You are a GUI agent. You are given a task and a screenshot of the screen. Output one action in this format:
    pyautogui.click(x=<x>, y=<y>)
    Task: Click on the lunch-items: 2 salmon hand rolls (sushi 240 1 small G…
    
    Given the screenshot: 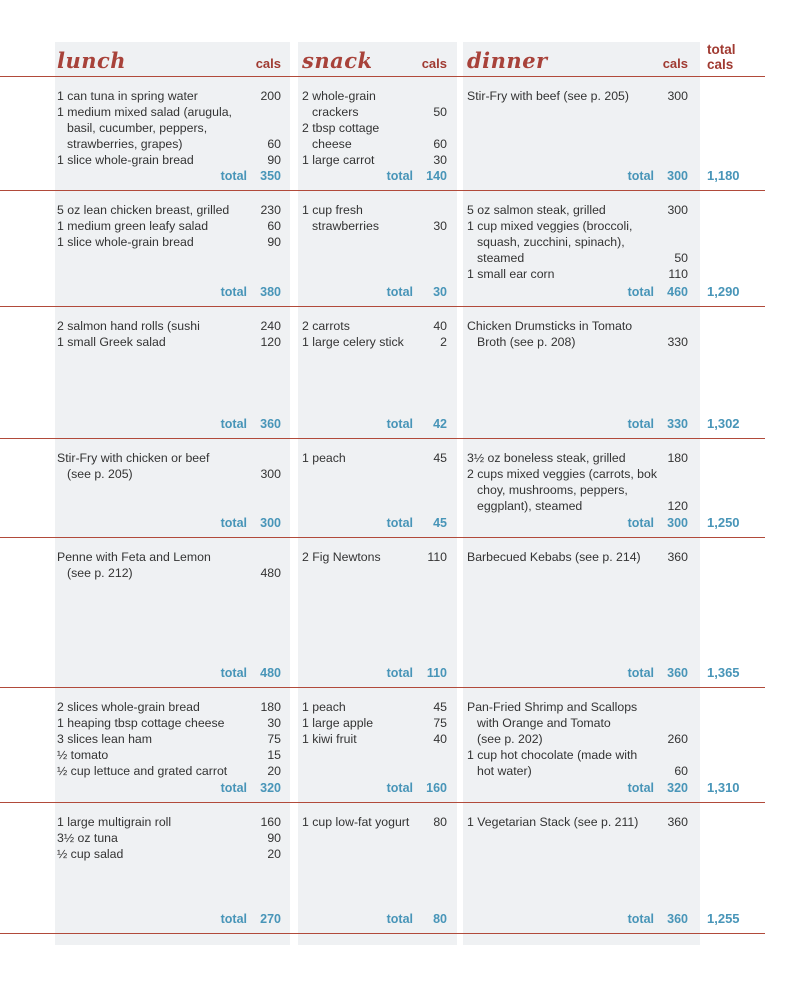 What is the action you would take?
    pyautogui.click(x=169, y=334)
    